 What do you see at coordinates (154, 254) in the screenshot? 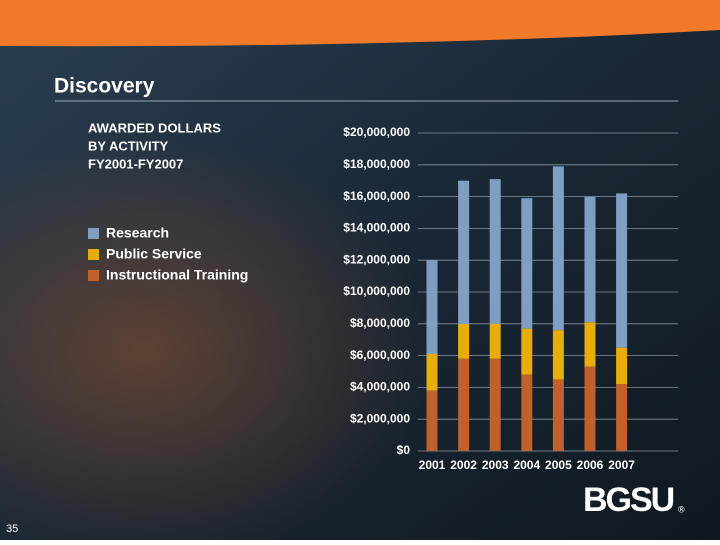
I see `legend-label: Public Service` at bounding box center [154, 254].